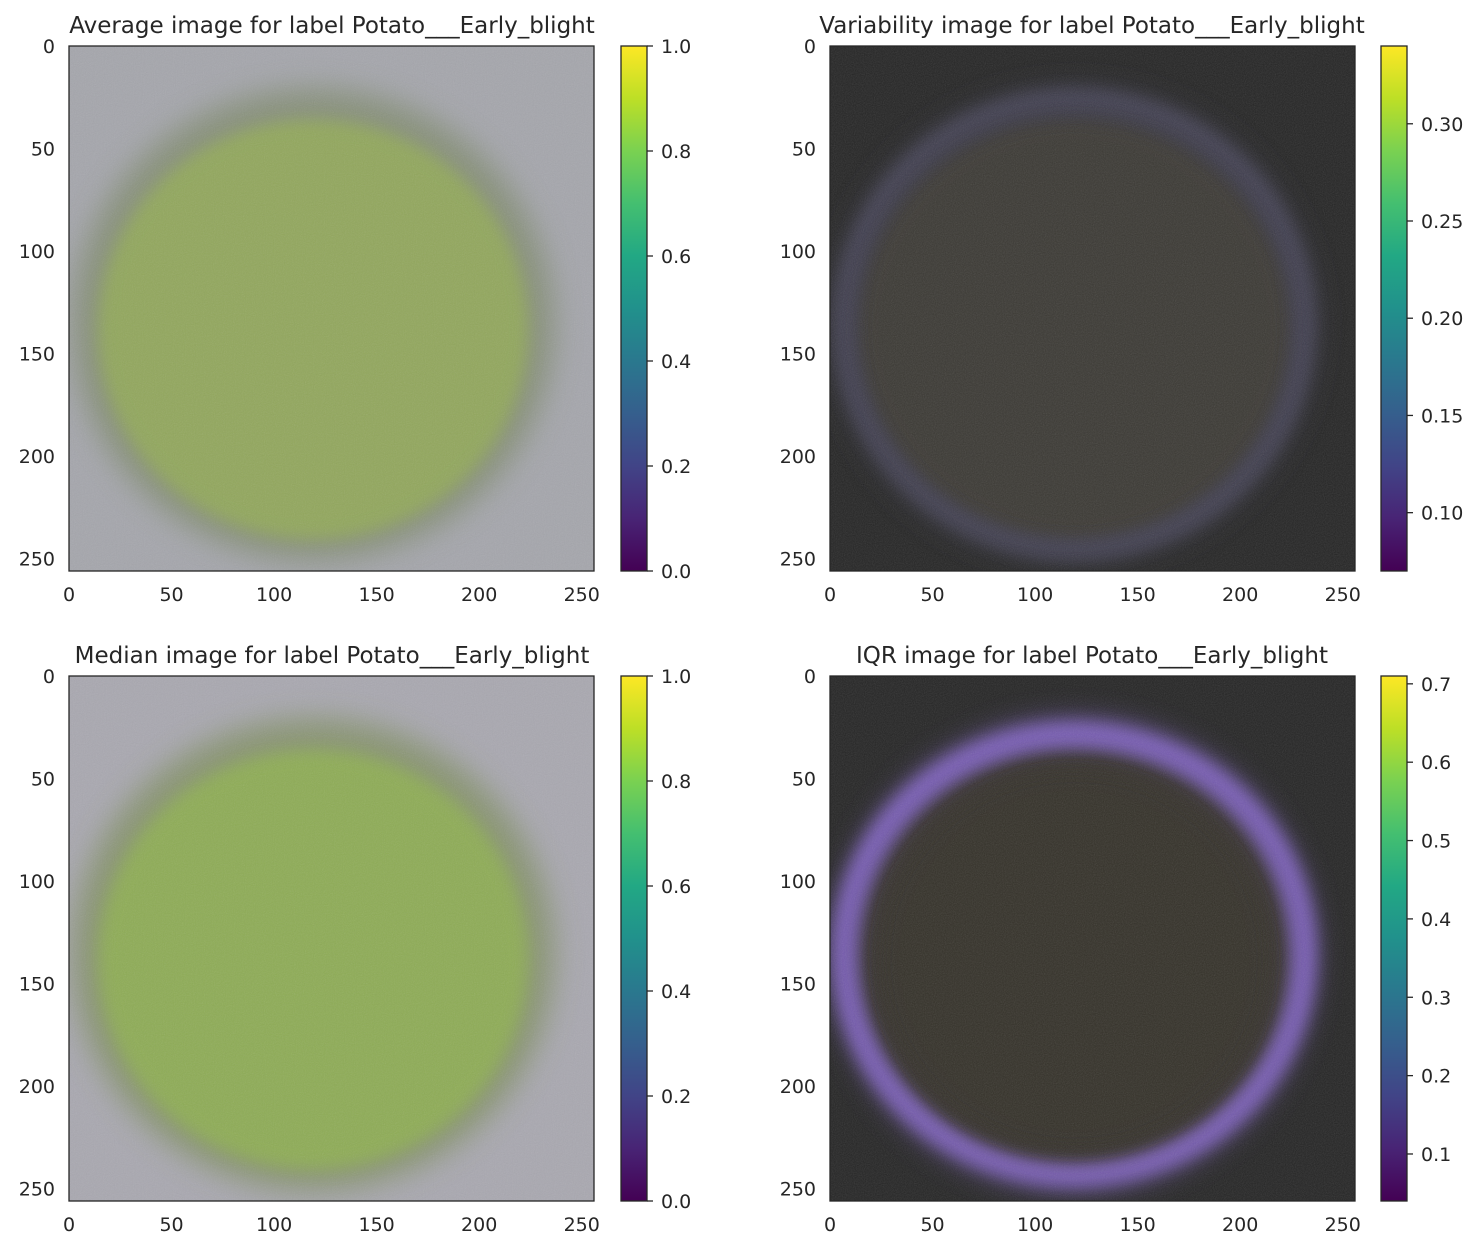  I want to click on colorbar-tick-label: 0.5, so click(1436, 842).